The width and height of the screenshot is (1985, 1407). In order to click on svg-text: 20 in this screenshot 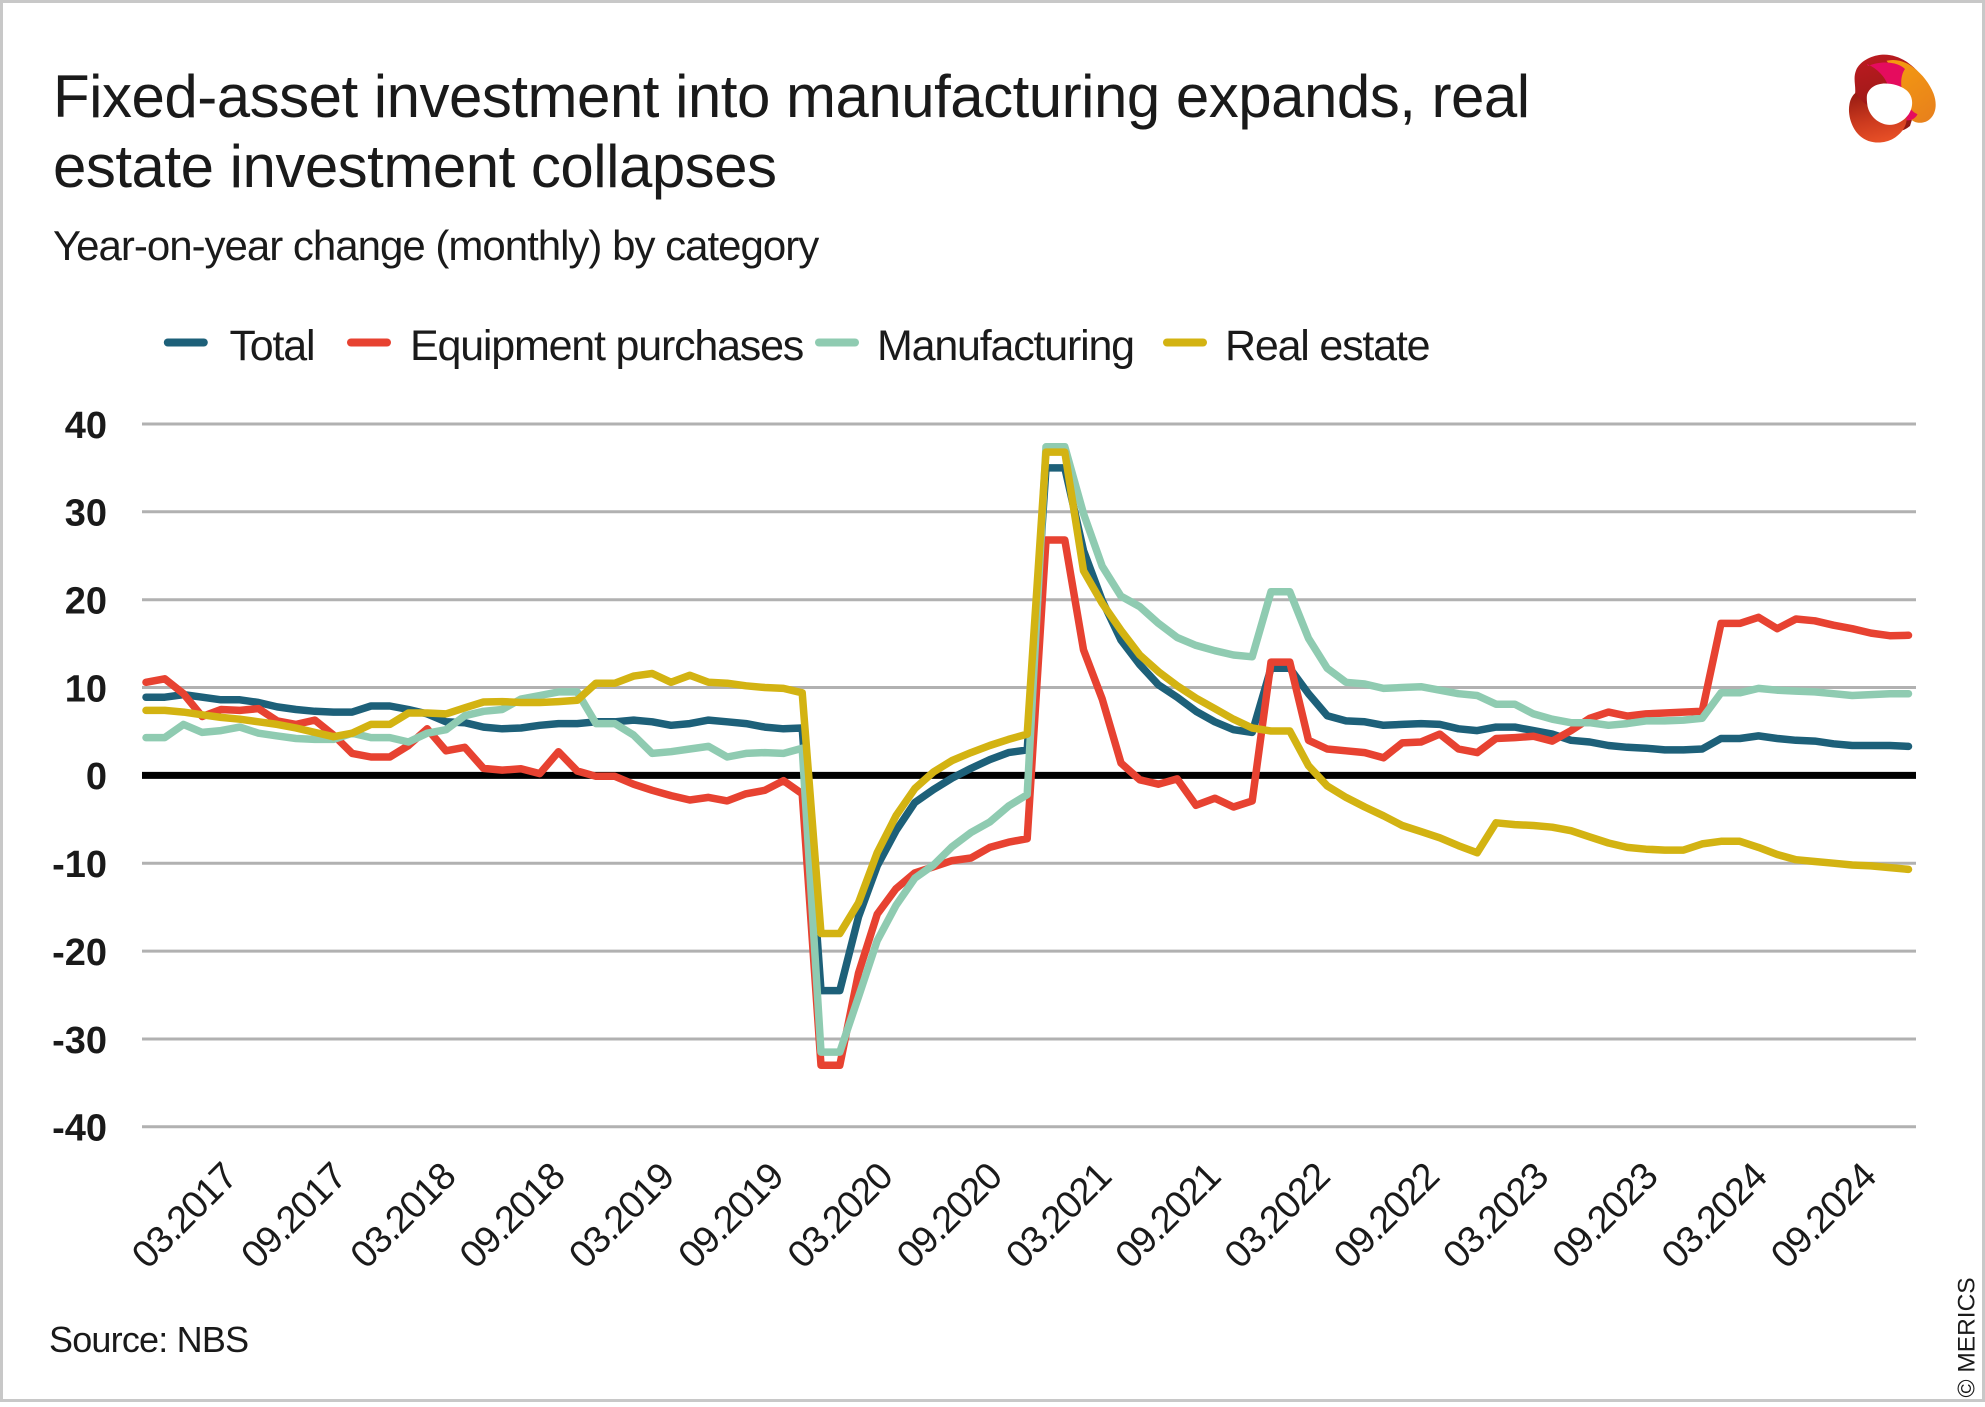, I will do `click(86, 602)`.